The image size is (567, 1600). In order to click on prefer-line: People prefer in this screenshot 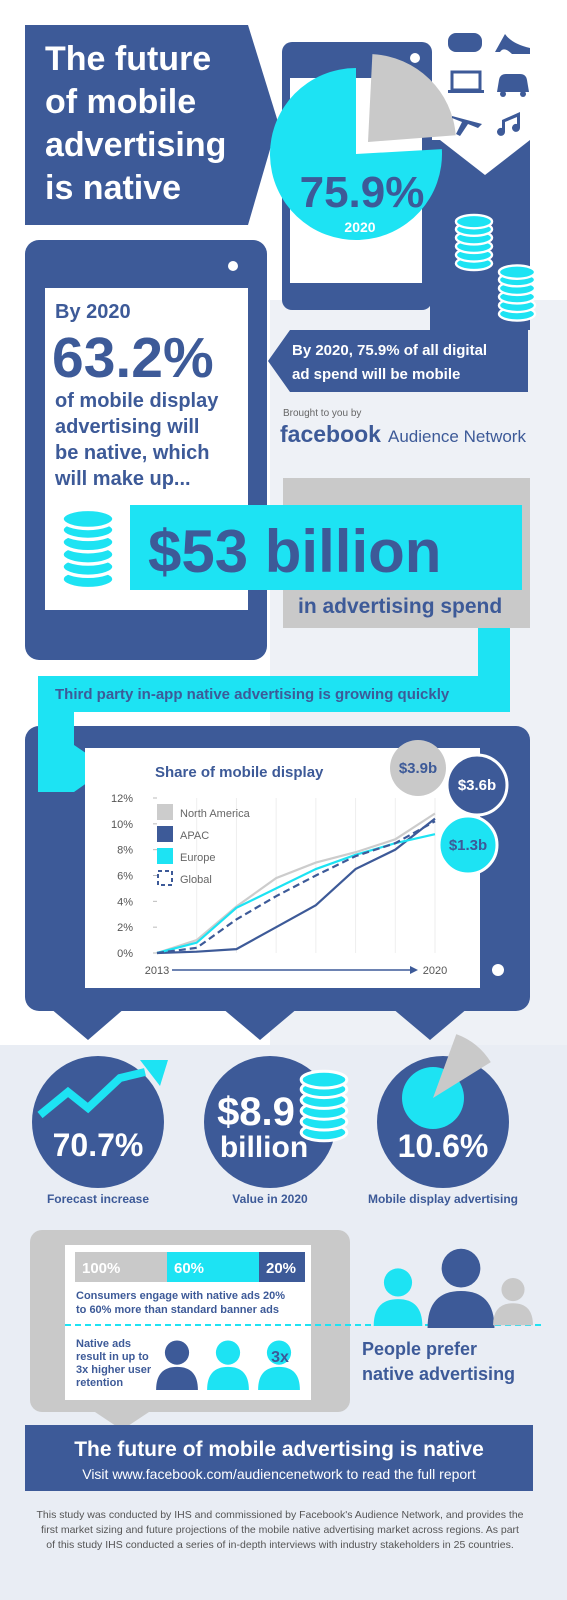, I will do `click(419, 1349)`.